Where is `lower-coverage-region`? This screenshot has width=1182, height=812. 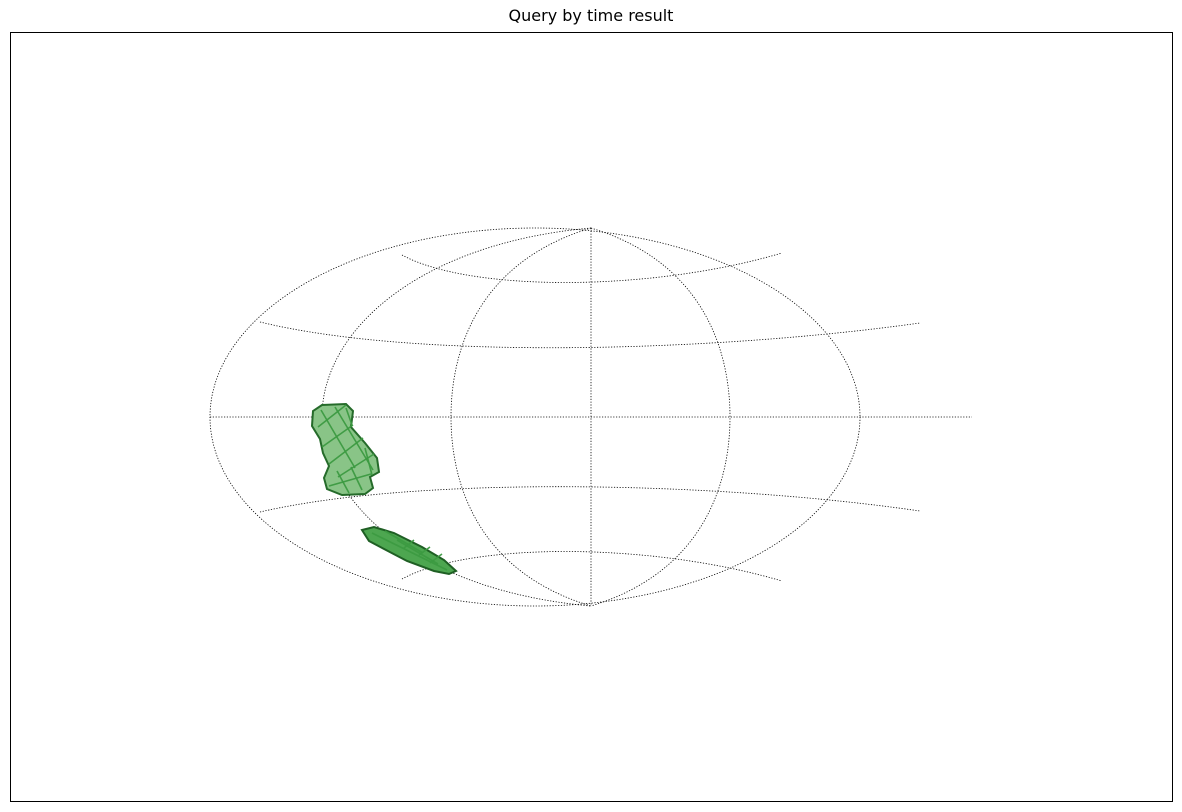
lower-coverage-region is located at coordinates (409, 550).